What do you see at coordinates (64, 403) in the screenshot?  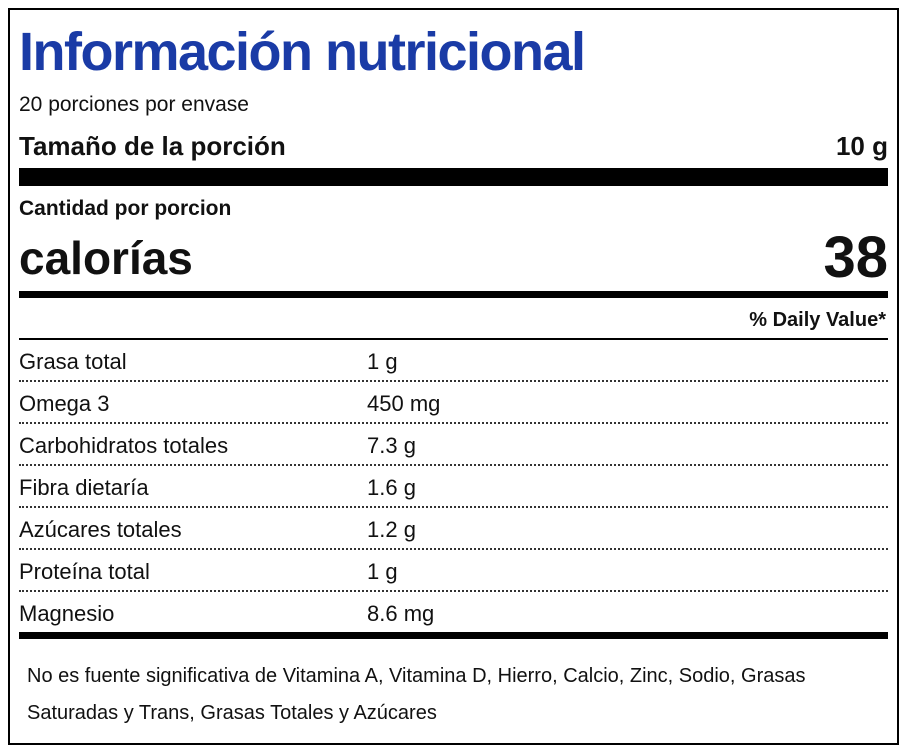 I see `nutrient-name: Omega 3` at bounding box center [64, 403].